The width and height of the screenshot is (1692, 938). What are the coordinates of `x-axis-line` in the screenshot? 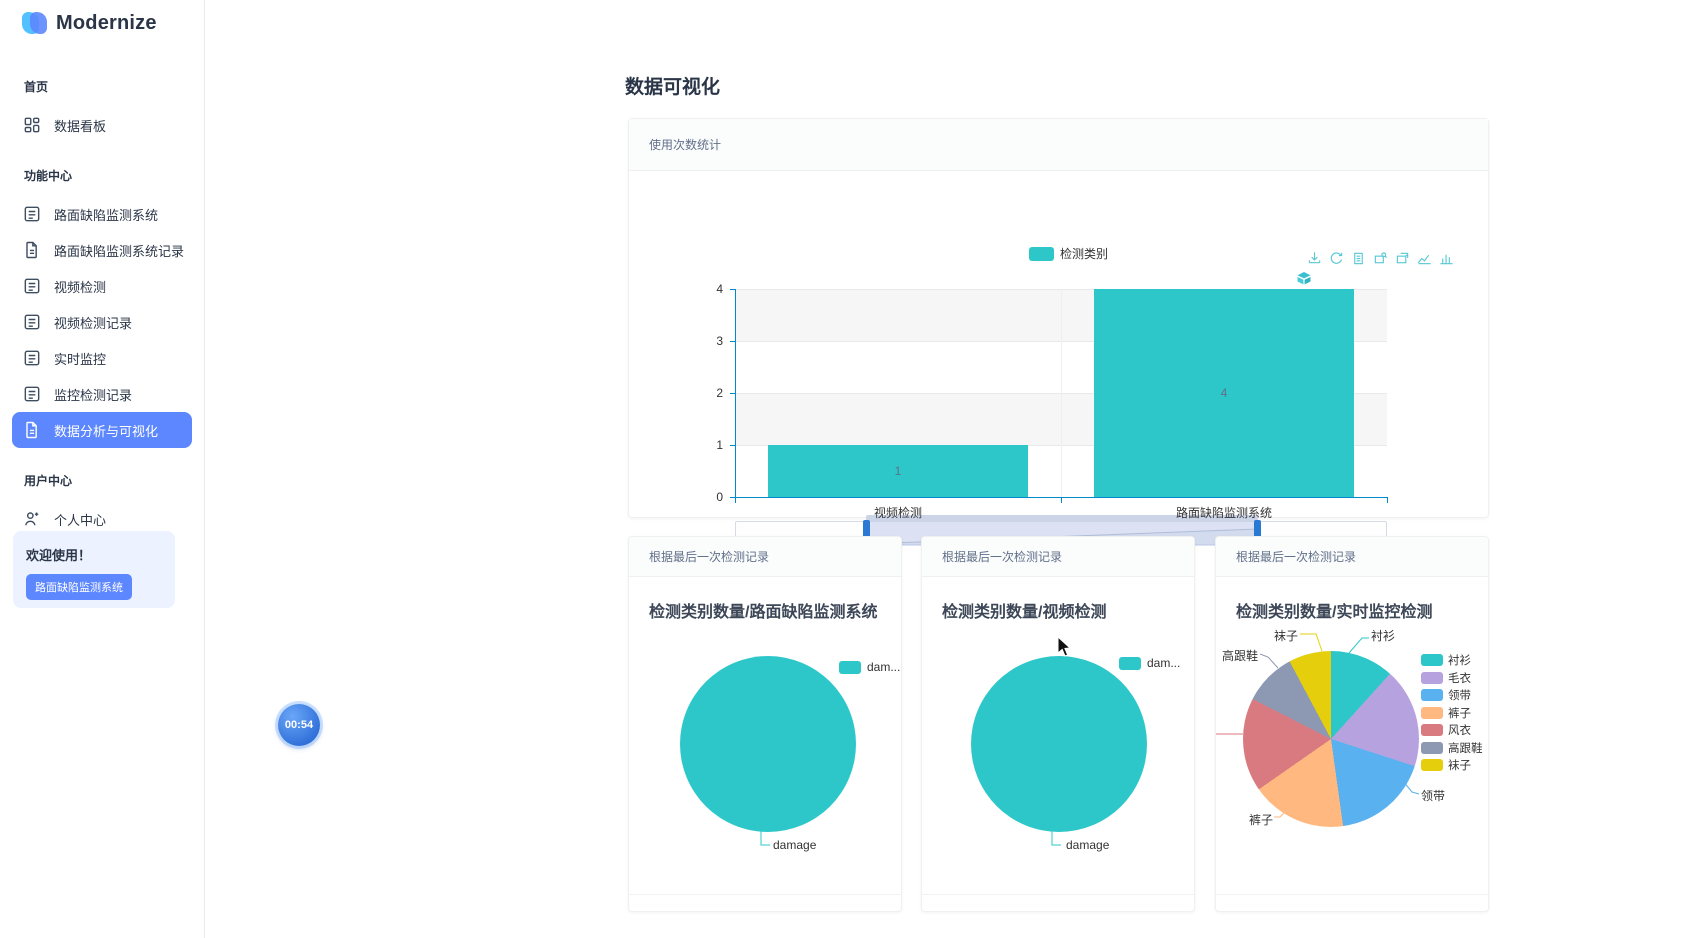 It's located at (1061, 497).